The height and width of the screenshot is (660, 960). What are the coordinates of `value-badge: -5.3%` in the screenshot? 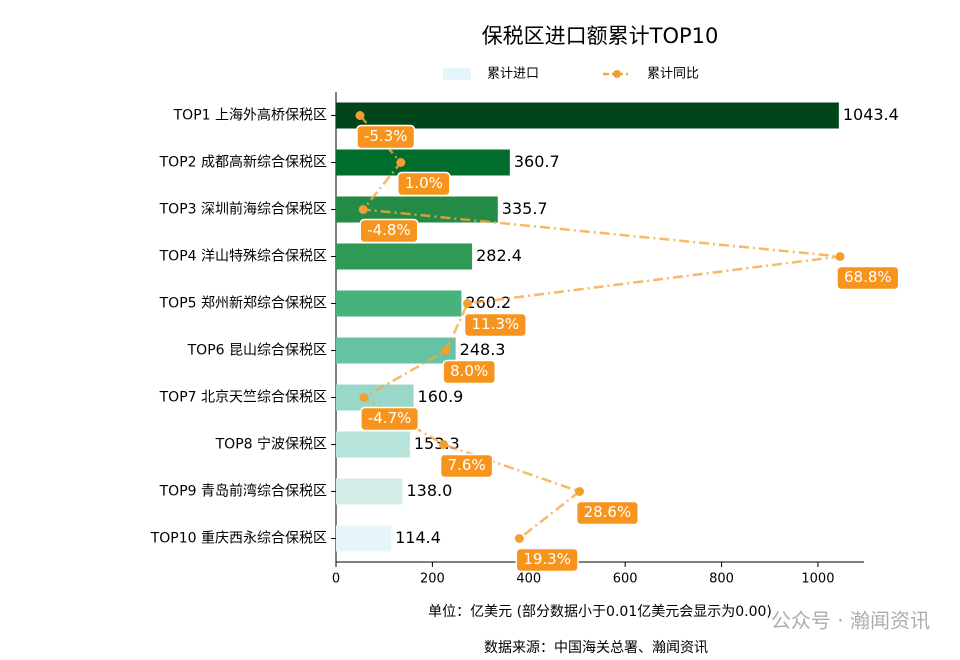 It's located at (386, 137).